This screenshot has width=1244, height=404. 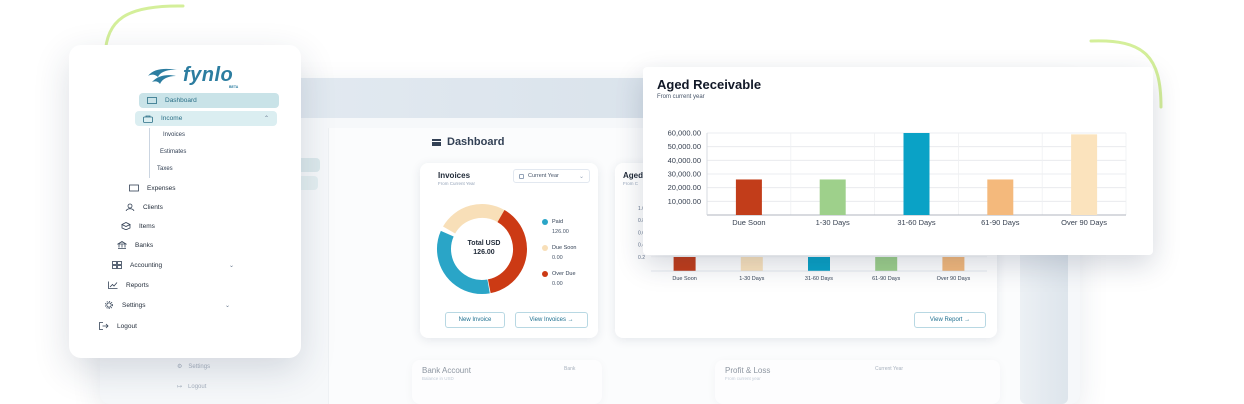 I want to click on sidebar-item-expenses: Expenses, so click(x=152, y=188).